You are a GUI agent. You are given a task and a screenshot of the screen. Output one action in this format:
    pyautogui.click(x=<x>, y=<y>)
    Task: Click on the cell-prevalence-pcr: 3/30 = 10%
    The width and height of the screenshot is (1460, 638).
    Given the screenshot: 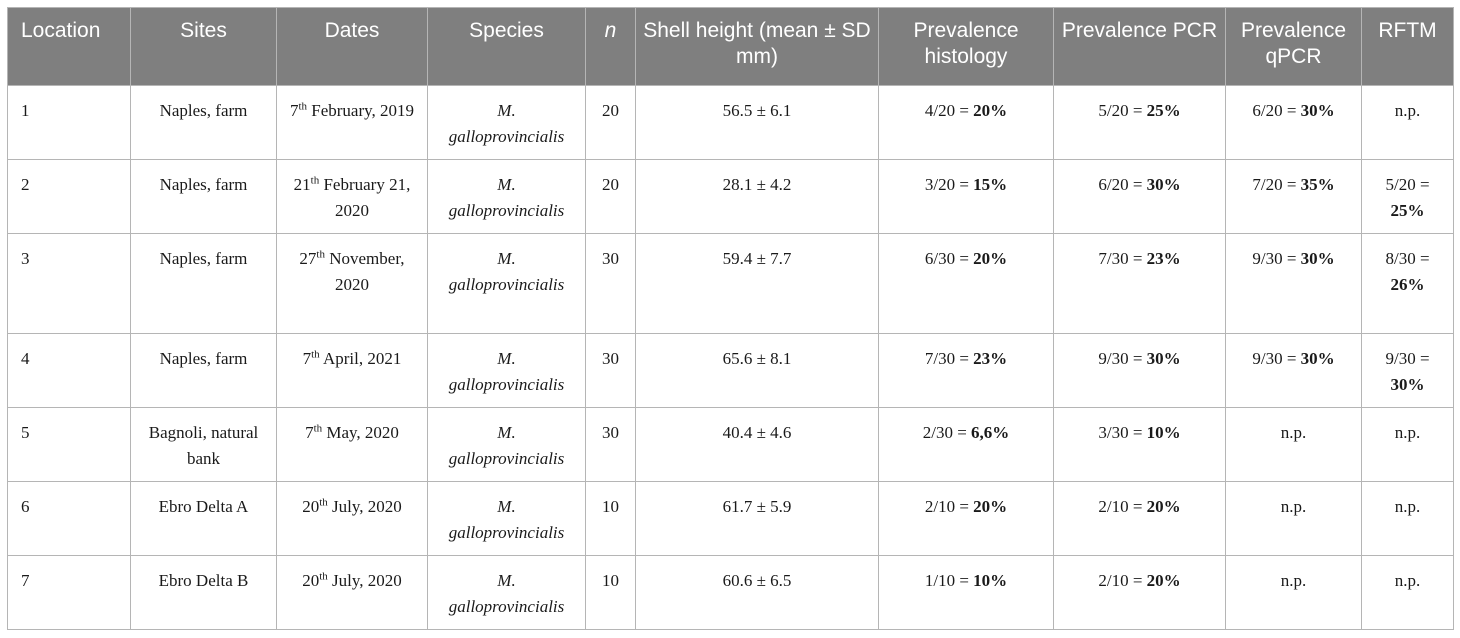 What is the action you would take?
    pyautogui.click(x=1139, y=444)
    